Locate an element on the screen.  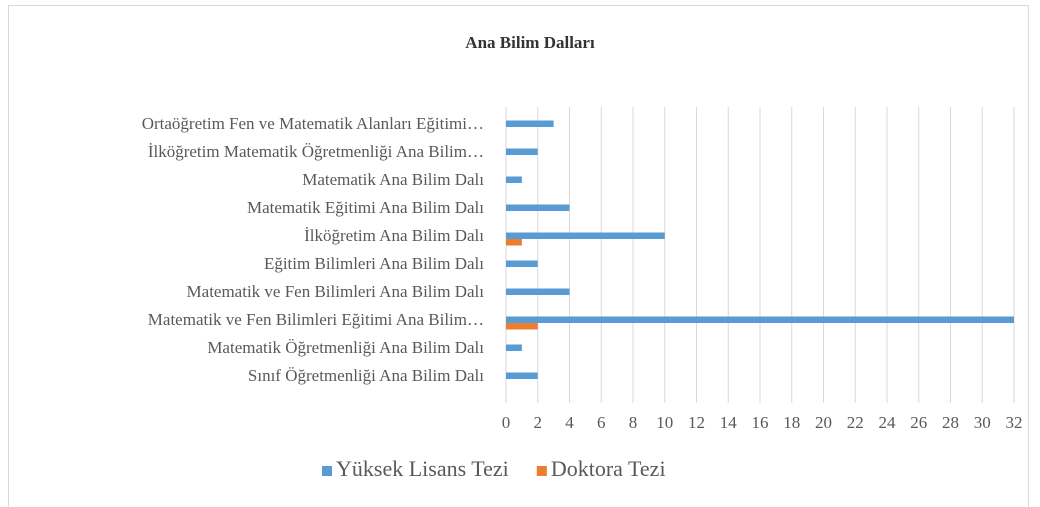
x-tick-label: 6 is located at coordinates (601, 422).